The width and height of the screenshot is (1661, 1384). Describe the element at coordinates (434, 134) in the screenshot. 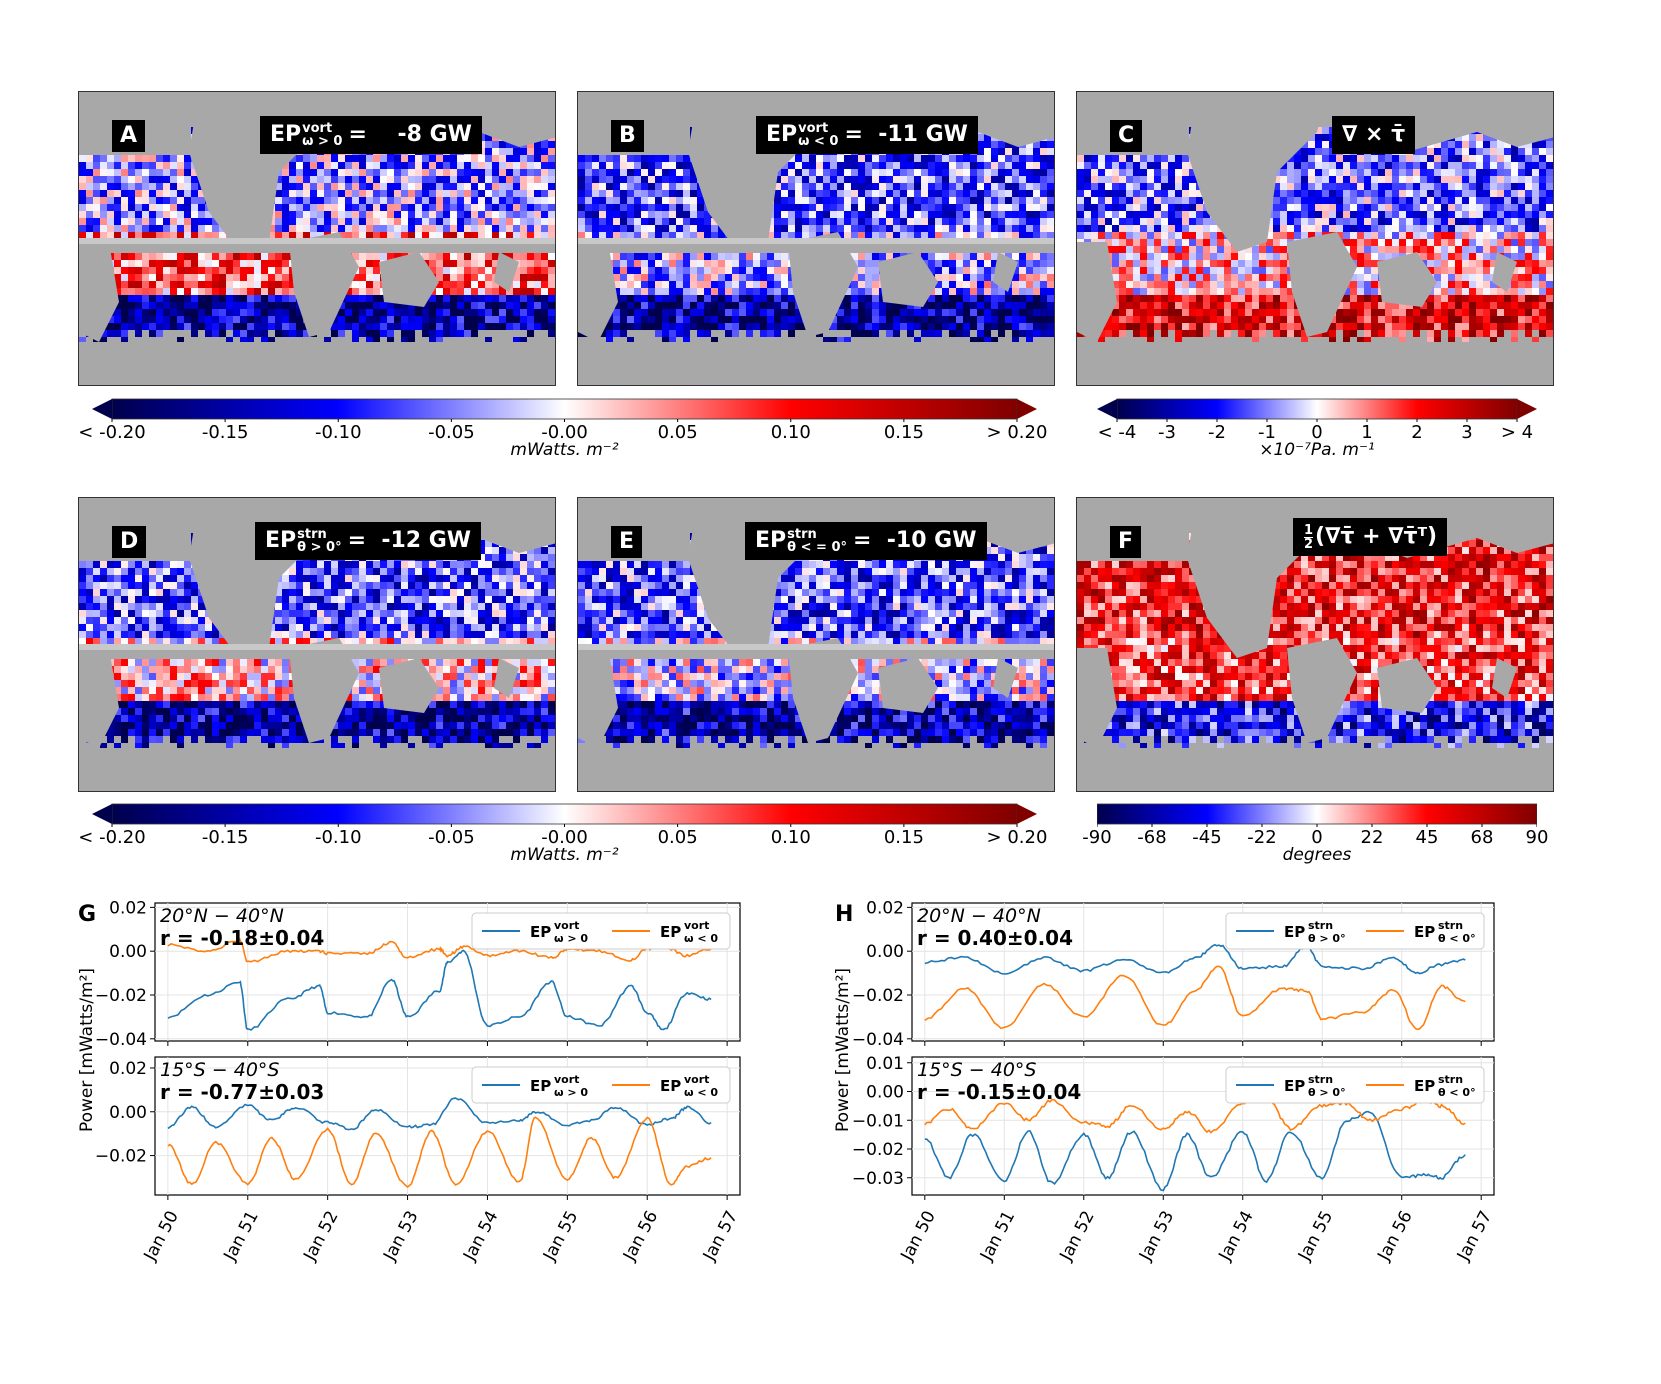

I see `ep-value: -8 GW` at that location.